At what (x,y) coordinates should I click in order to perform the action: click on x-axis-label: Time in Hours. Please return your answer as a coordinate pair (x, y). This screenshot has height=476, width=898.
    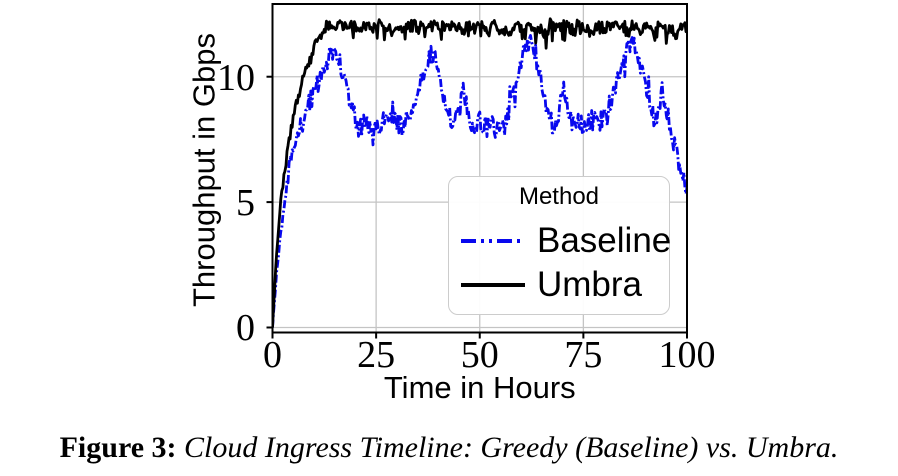
    Looking at the image, I should click on (479, 387).